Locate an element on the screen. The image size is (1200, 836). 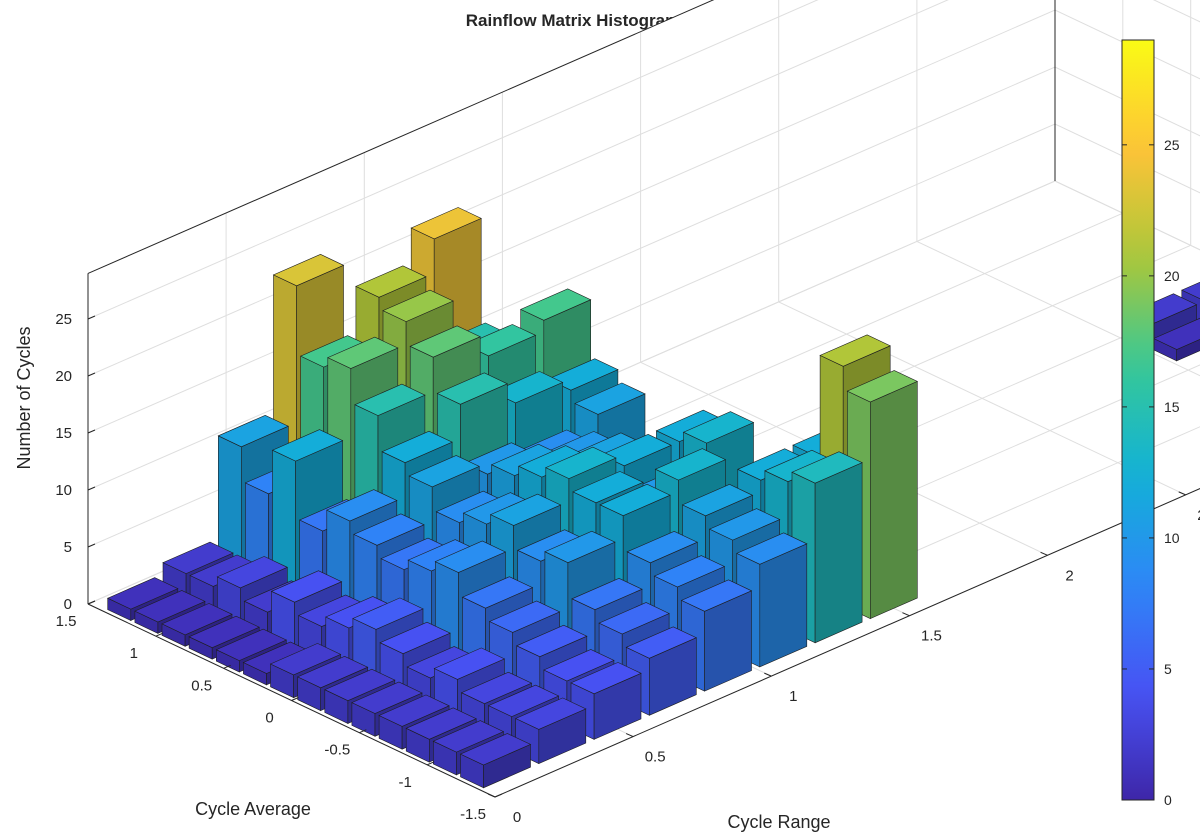
colorbar-ticks: 0 5 10 15 20 25 is located at coordinates (1151, 472).